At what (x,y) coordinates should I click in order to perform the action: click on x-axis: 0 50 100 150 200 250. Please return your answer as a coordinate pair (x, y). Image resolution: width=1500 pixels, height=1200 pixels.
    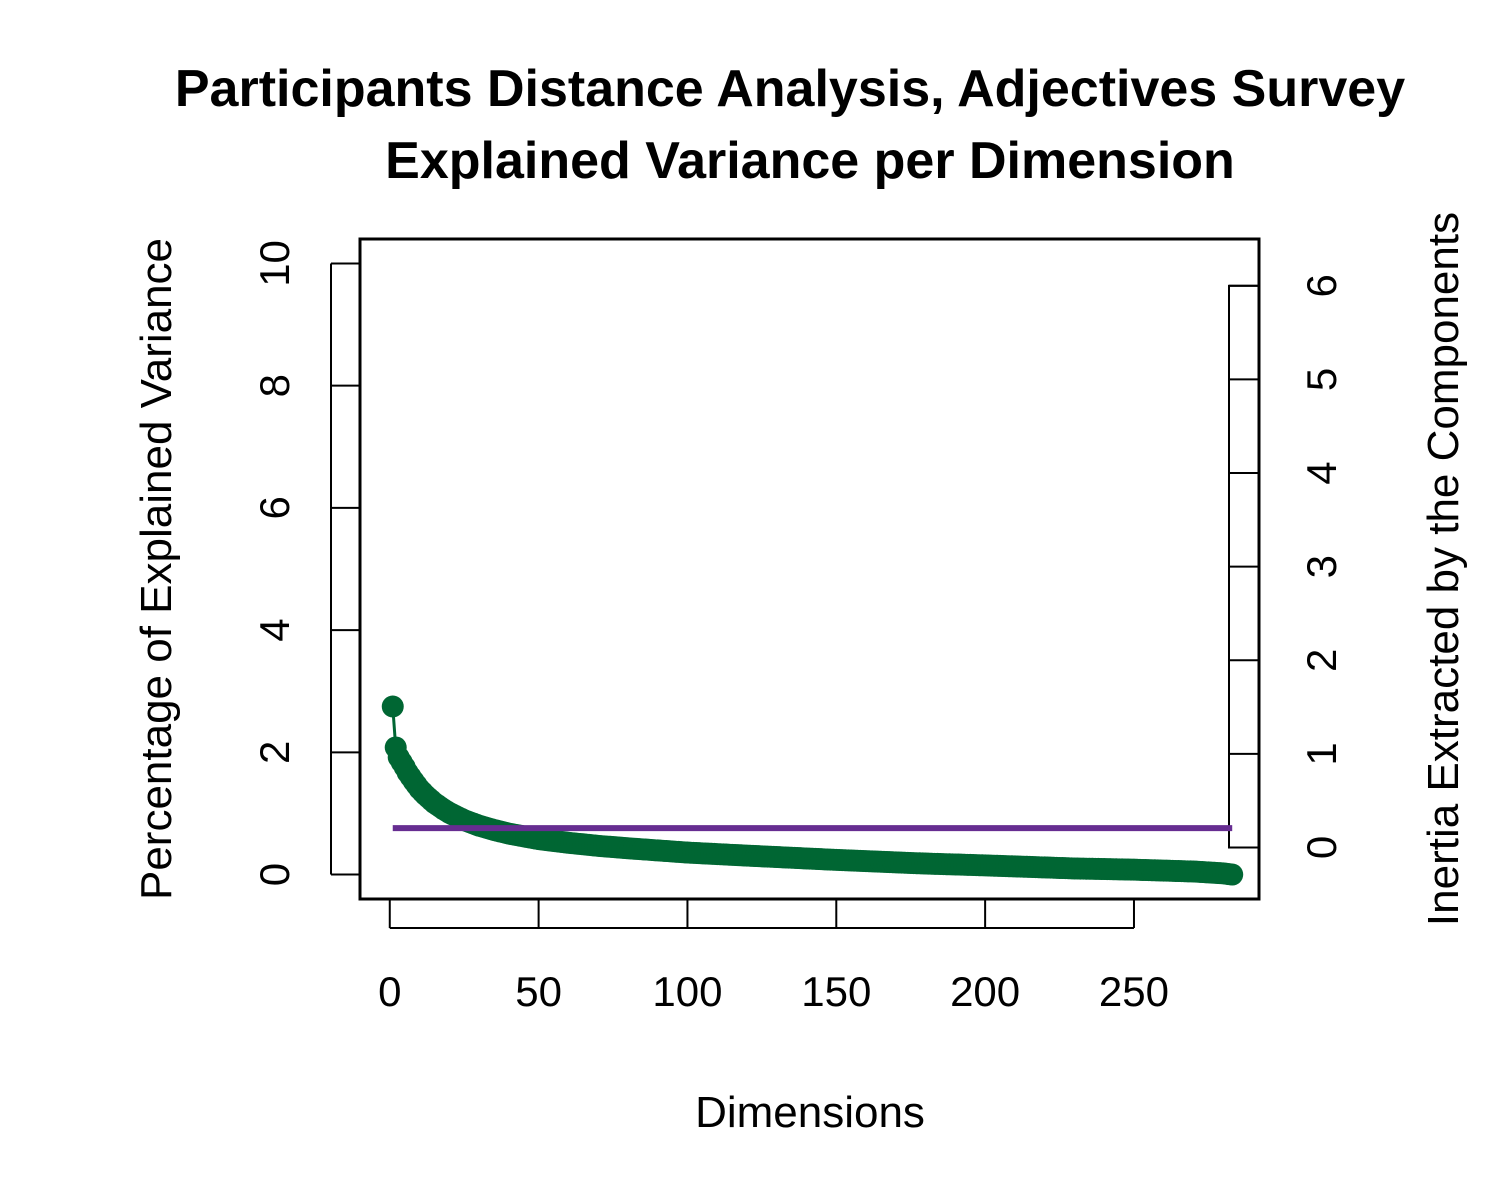
    Looking at the image, I should click on (773, 957).